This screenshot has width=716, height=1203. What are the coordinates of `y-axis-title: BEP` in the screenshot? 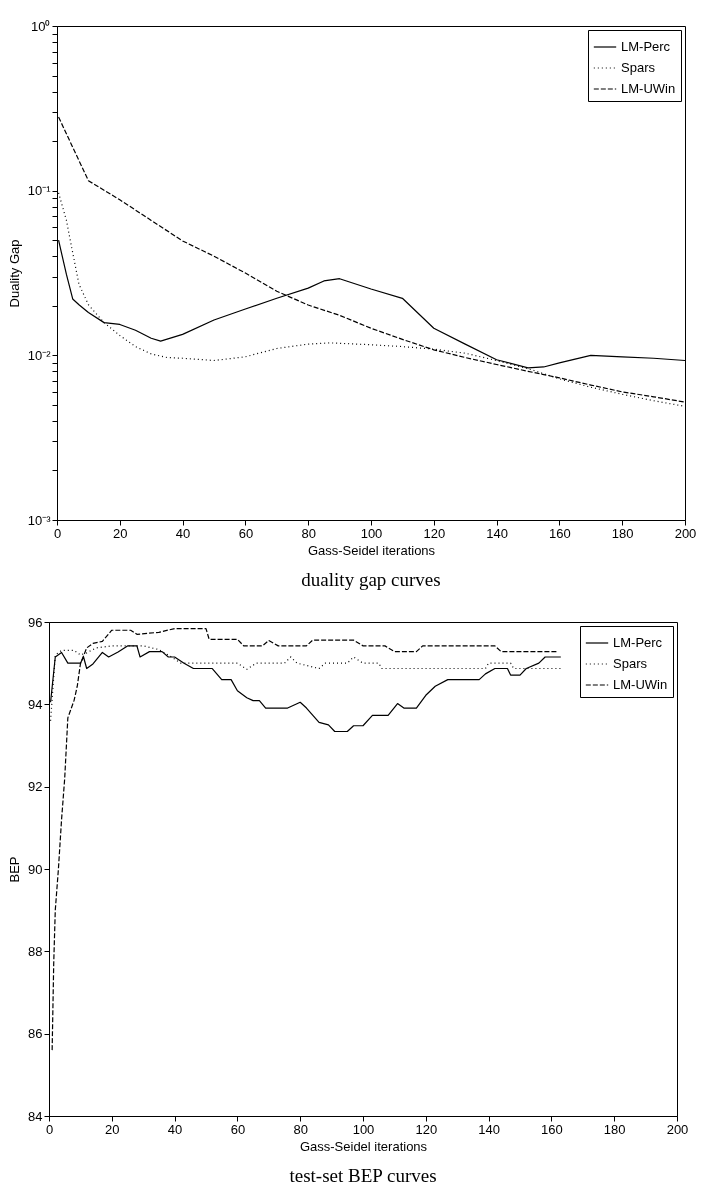 It's located at (15, 869).